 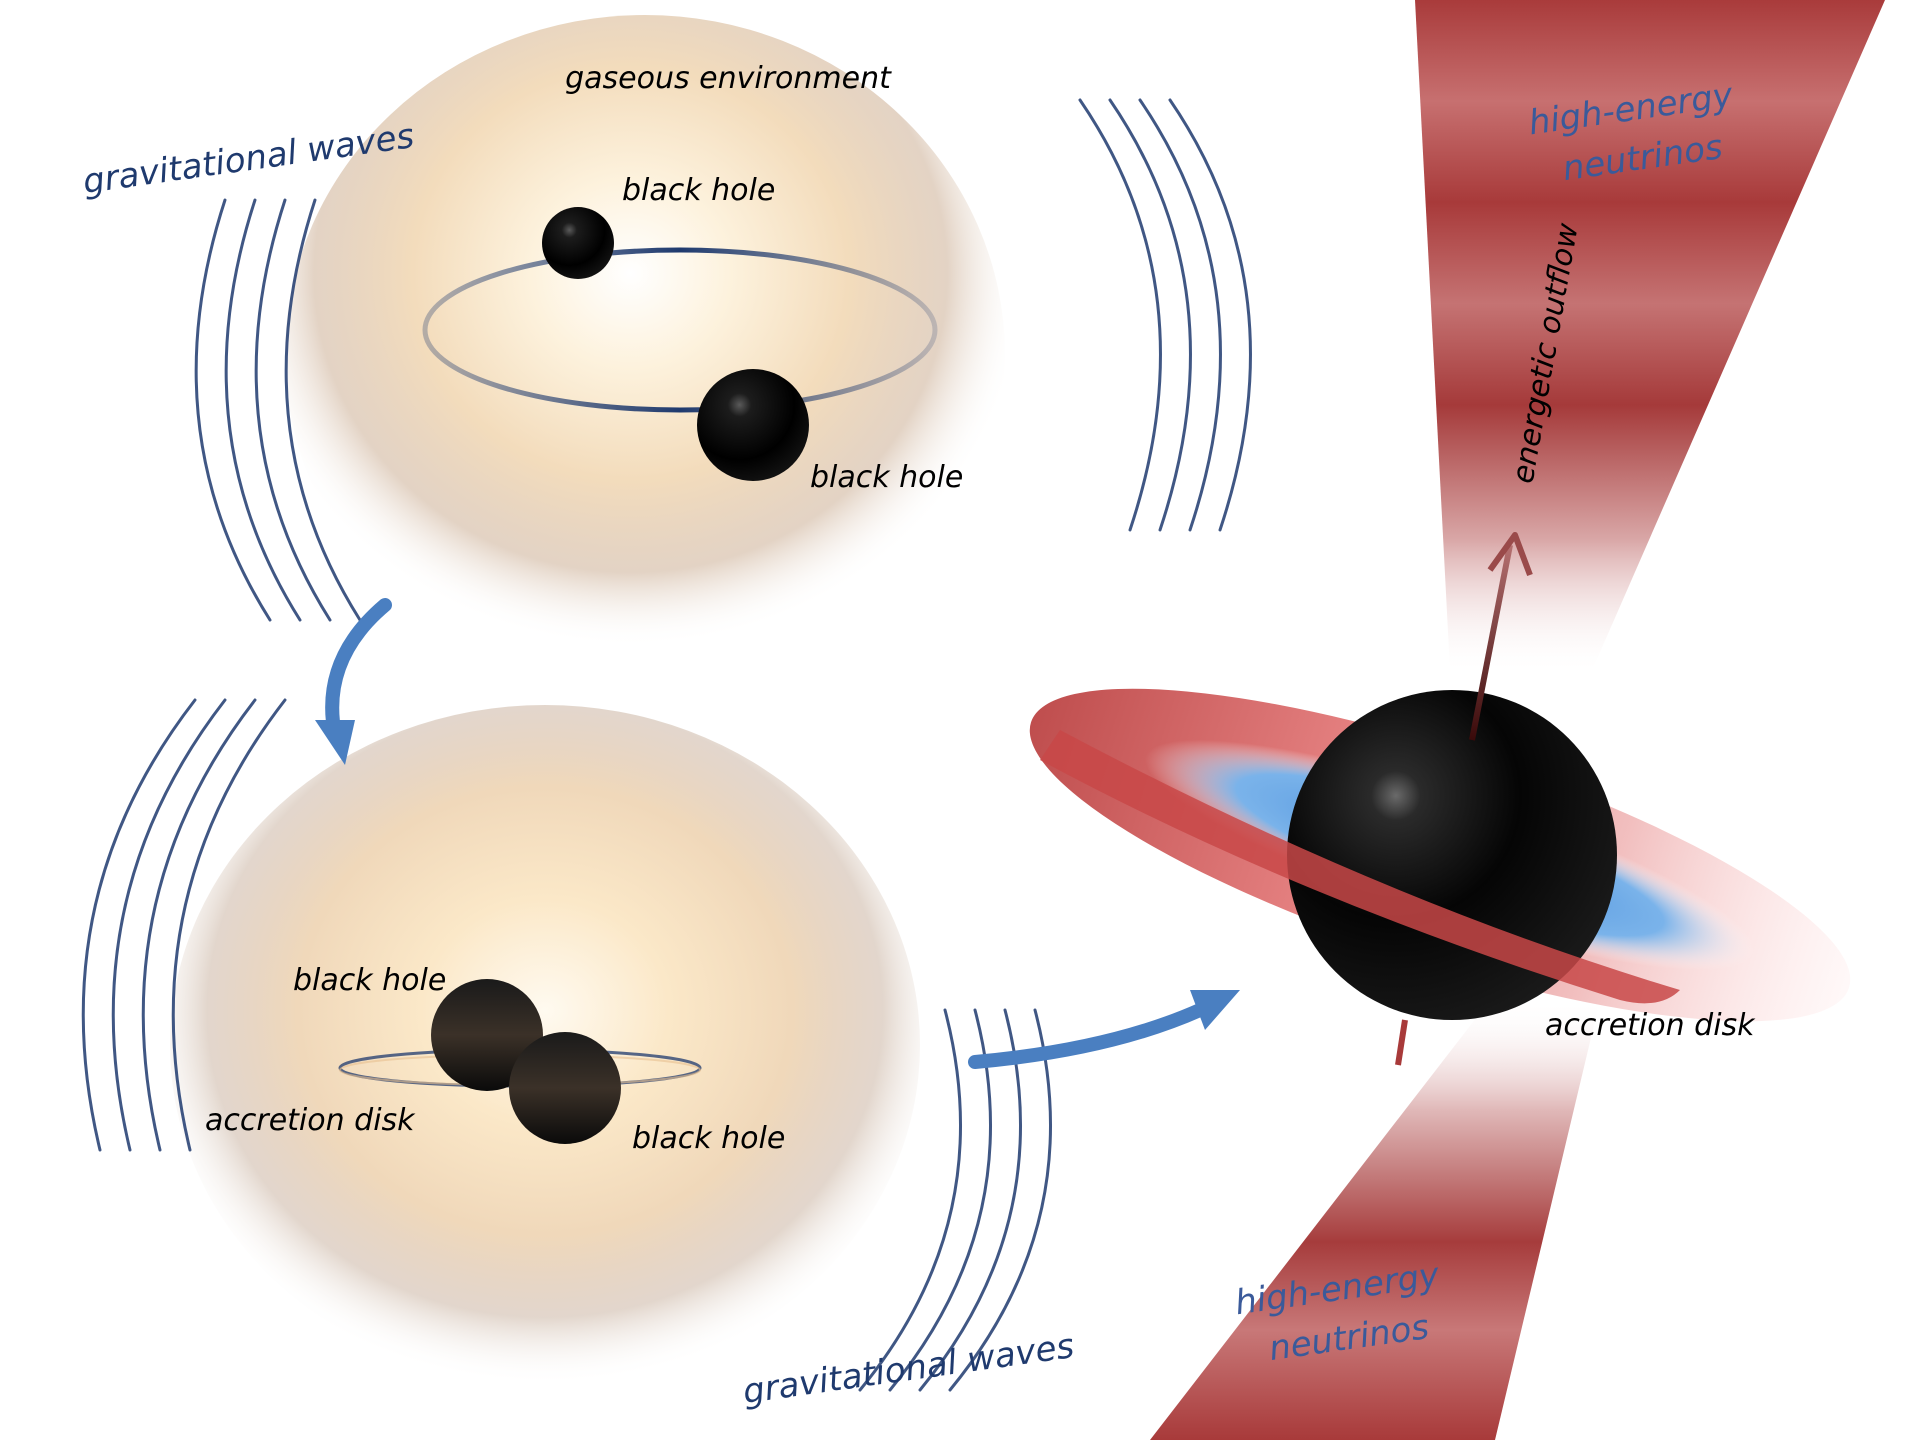 What do you see at coordinates (1650, 337) in the screenshot?
I see `jet-cone-top` at bounding box center [1650, 337].